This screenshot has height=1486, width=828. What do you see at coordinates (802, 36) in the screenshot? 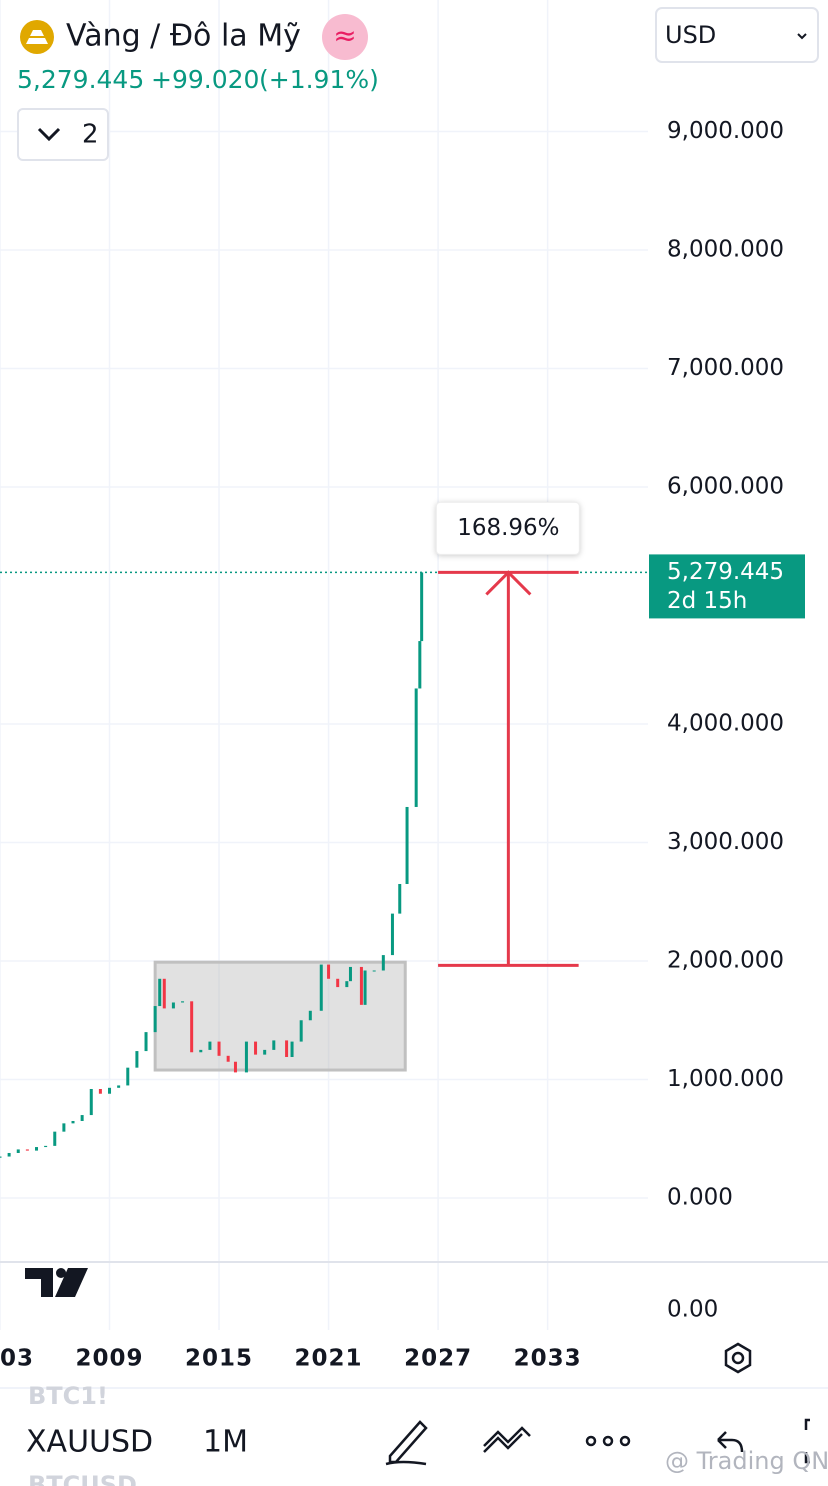
I see `dropdown-arrow` at bounding box center [802, 36].